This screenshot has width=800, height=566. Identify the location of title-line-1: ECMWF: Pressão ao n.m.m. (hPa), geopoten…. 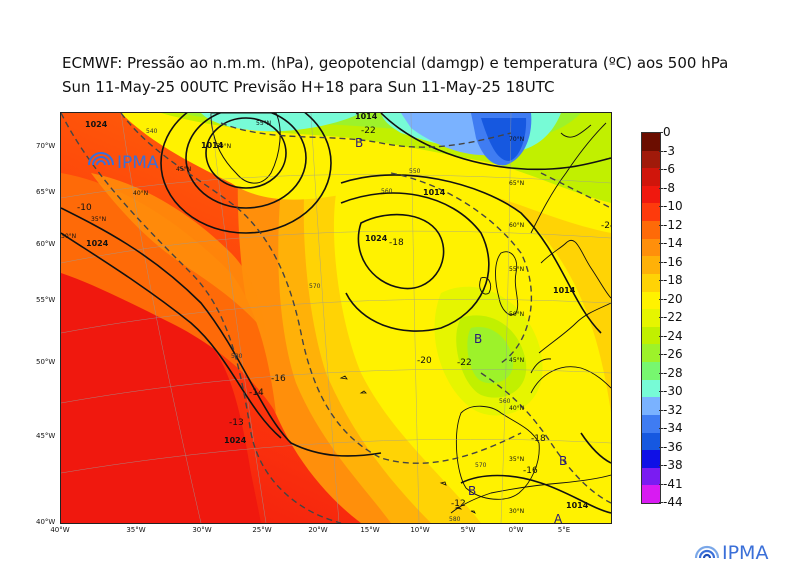
(395, 63).